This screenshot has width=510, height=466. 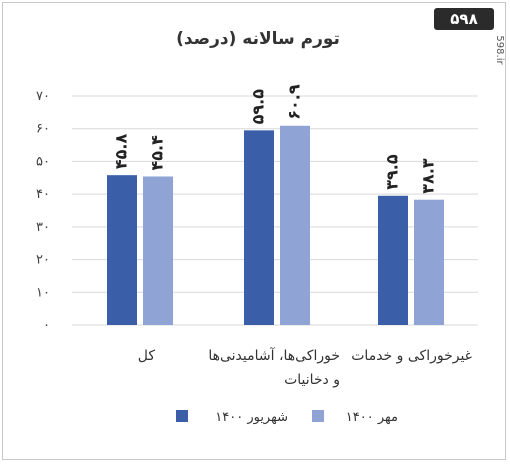 I want to click on data-label: ۳۸.۳, so click(x=428, y=176).